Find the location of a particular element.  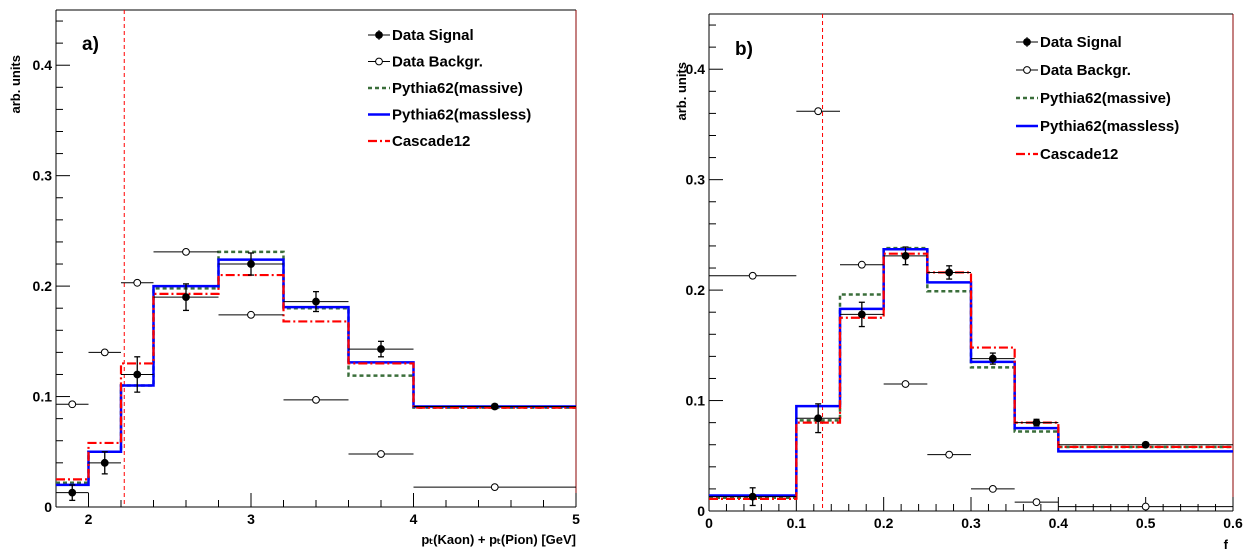

panel-label: a) is located at coordinates (90, 44).